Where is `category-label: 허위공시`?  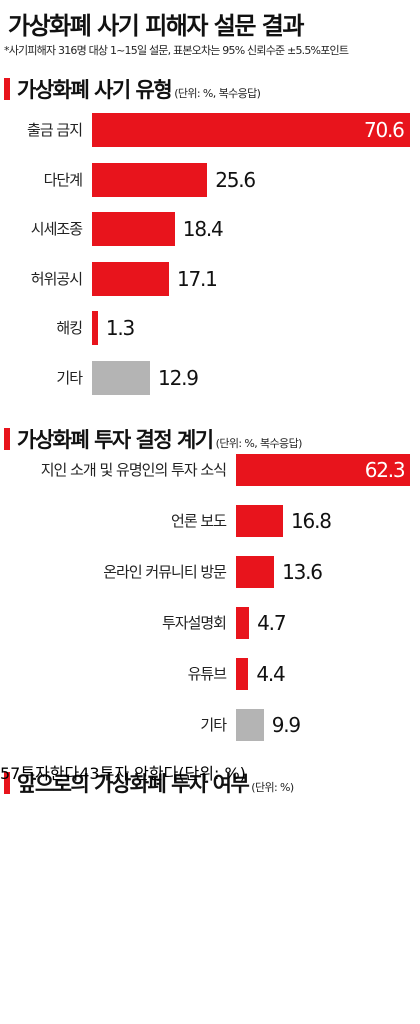
category-label: 허위공시 is located at coordinates (56, 278).